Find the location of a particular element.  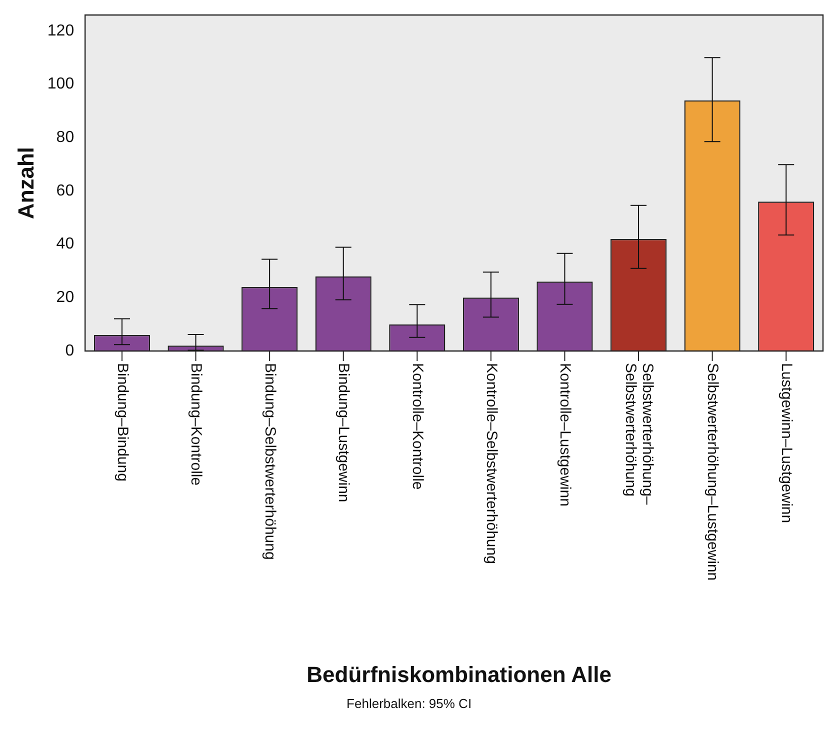

y-tick-label: 60 is located at coordinates (65, 191).